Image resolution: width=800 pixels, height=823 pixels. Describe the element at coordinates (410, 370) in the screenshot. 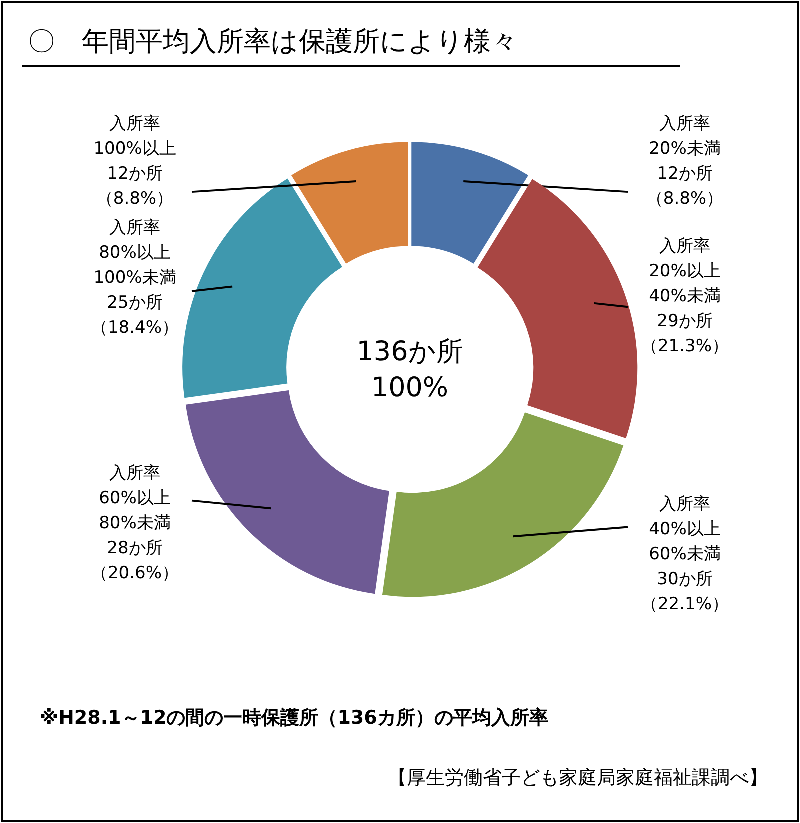

I see `center-label: 136か所 100%` at that location.